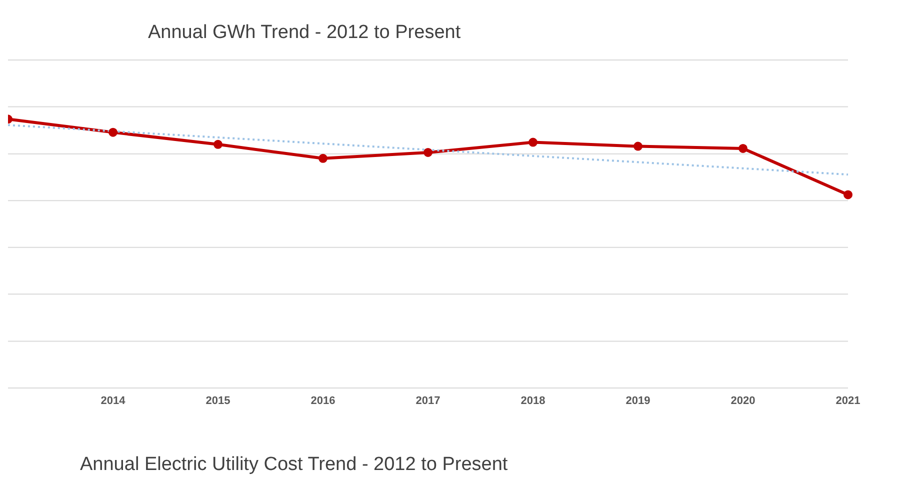 The height and width of the screenshot is (492, 922). I want to click on x-tick-label: 2017, so click(428, 400).